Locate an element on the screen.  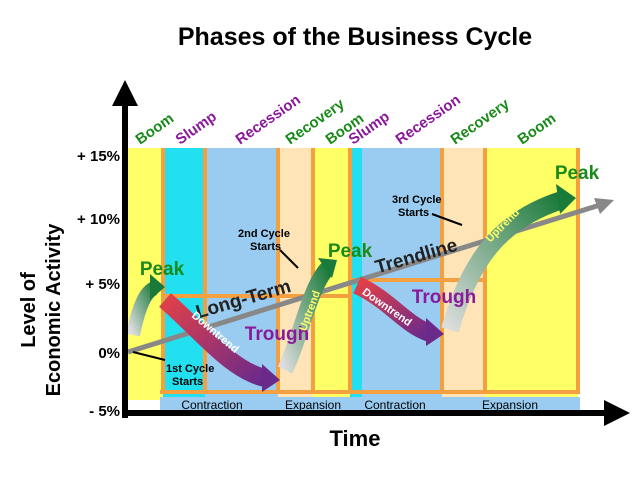
y-axis-label: Economic Activity is located at coordinates (54, 310).